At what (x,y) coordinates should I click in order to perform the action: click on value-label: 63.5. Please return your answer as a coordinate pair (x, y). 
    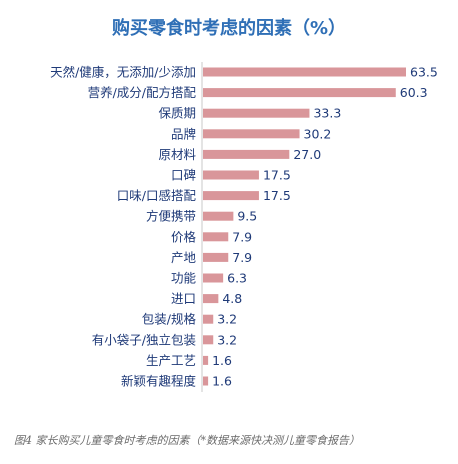
    Looking at the image, I should click on (424, 72).